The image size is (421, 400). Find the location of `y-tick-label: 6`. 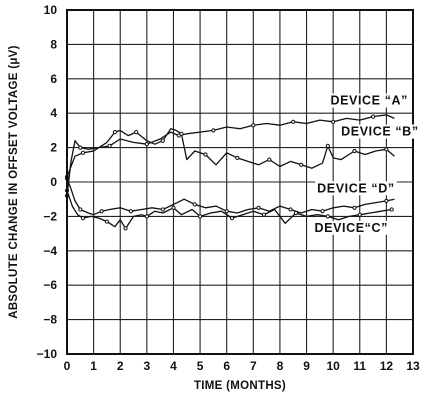

y-tick-label: 6 is located at coordinates (53, 79).